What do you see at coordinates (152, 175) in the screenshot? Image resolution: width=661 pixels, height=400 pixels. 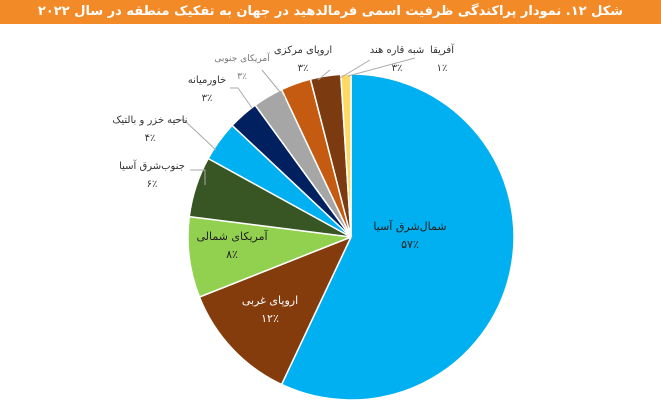 I see `slice-label-southeast-asia: جنوب‌شرق آسیا ۶٪` at bounding box center [152, 175].